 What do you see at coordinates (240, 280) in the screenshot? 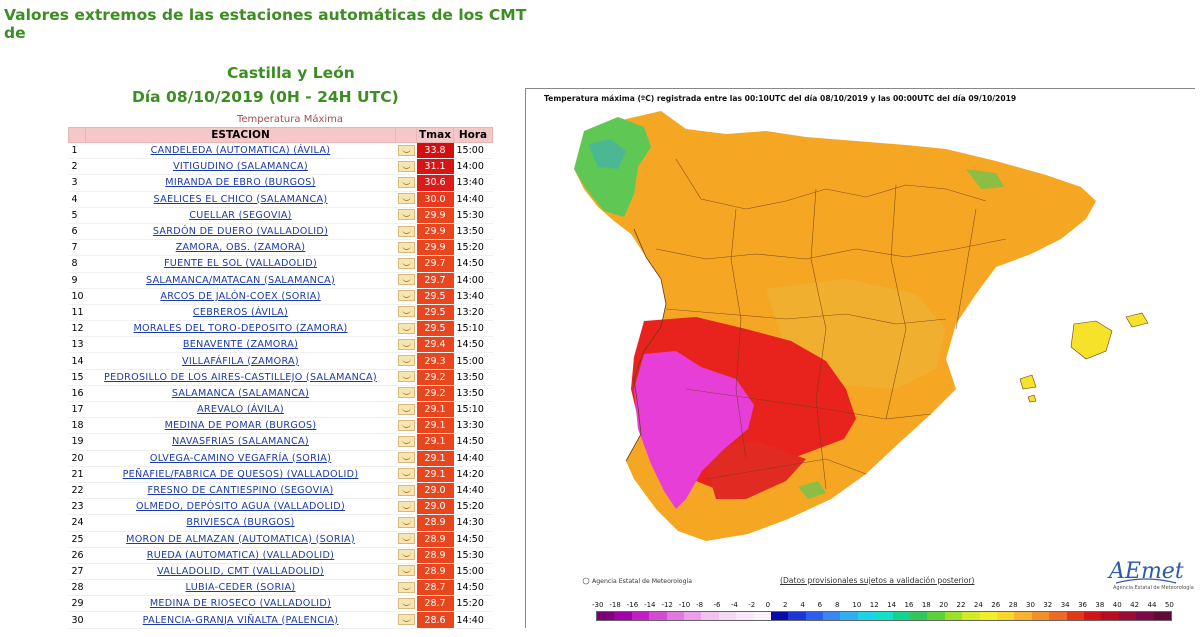
I see `station-link: SALAMANCA/MATACAN (SALAMANCA)` at bounding box center [240, 280].